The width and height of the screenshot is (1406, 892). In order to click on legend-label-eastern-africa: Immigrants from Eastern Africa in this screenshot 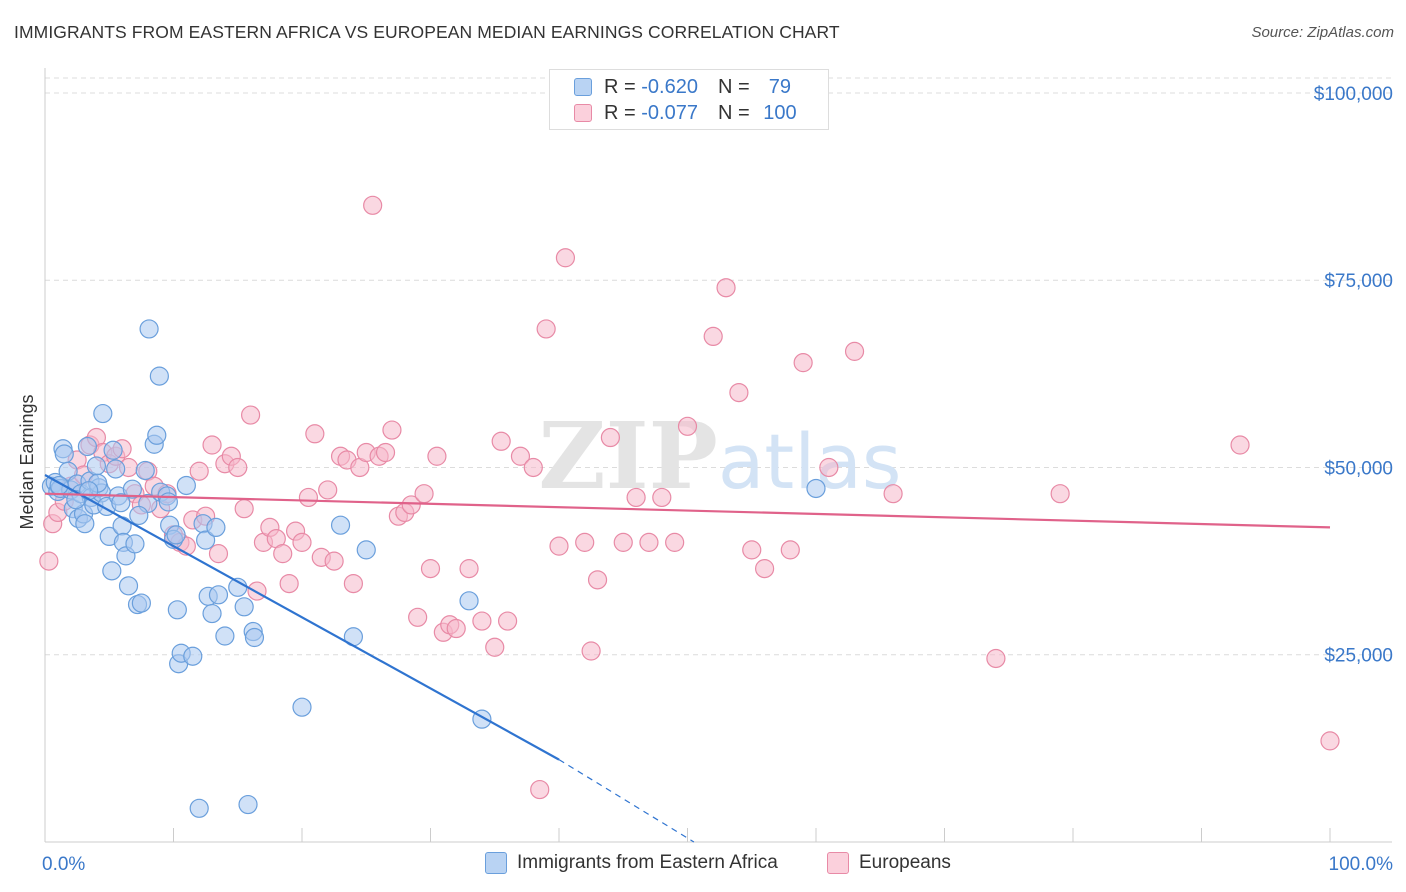, I will do `click(647, 862)`.